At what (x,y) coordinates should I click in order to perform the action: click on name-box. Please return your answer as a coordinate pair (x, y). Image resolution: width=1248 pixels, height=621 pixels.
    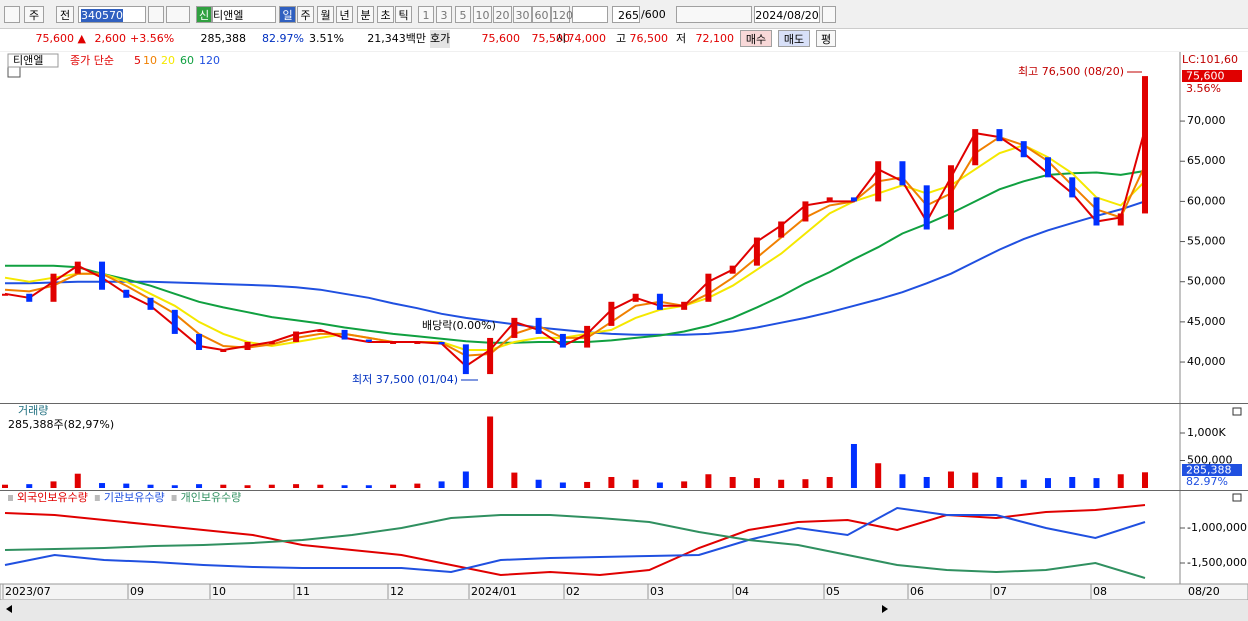
    Looking at the image, I should click on (33, 60).